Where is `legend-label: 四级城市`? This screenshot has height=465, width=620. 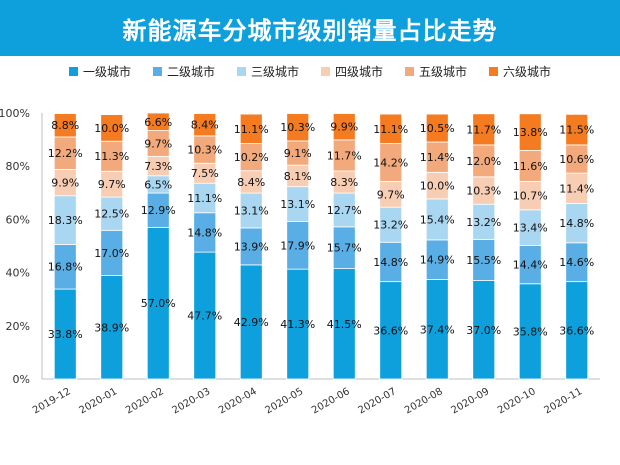 legend-label: 四级城市 is located at coordinates (359, 71).